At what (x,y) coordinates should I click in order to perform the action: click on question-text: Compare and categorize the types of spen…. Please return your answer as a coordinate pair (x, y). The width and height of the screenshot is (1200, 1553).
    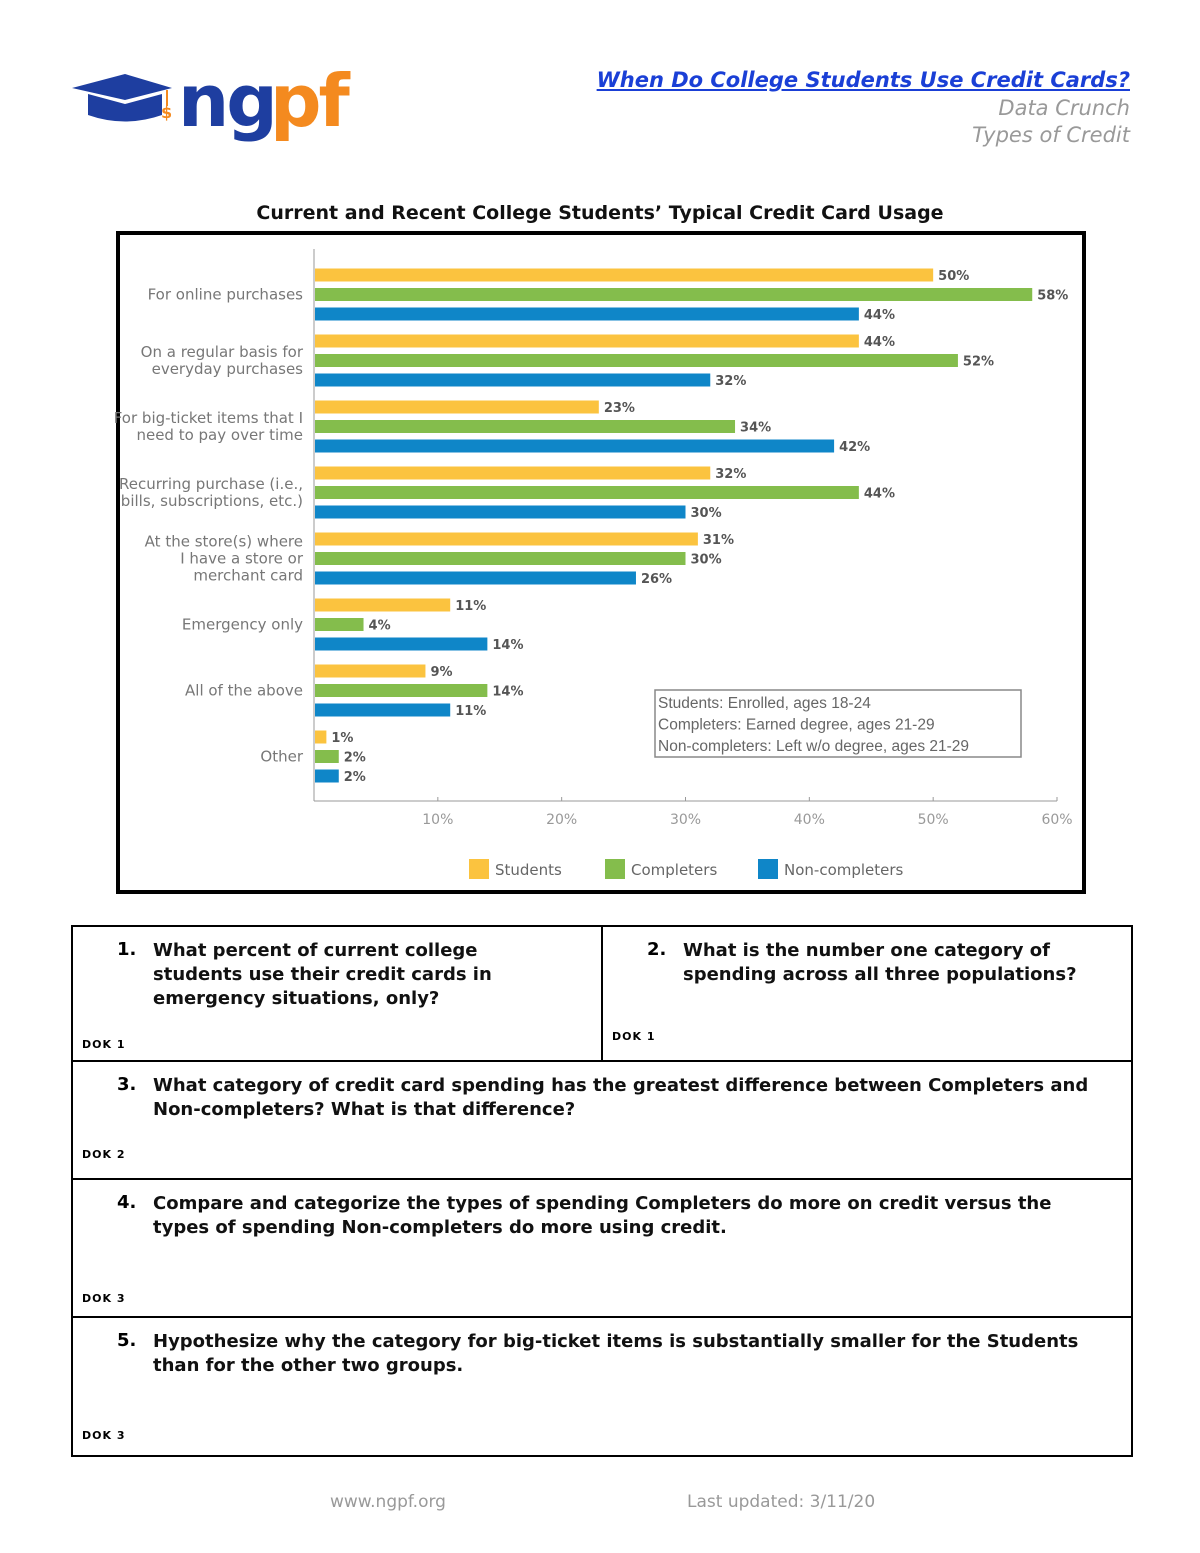
    Looking at the image, I should click on (602, 1215).